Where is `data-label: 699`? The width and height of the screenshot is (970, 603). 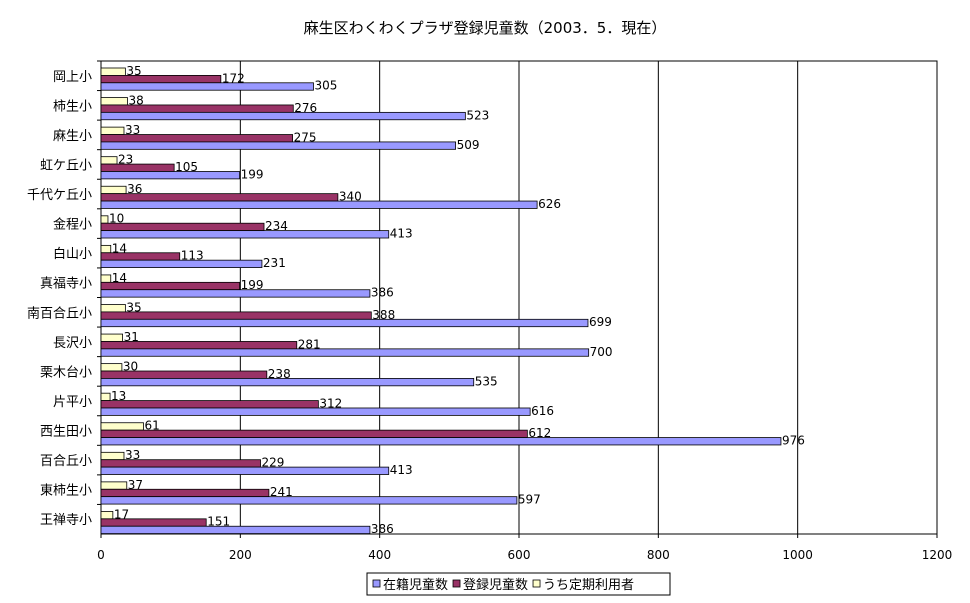
data-label: 699 is located at coordinates (600, 322).